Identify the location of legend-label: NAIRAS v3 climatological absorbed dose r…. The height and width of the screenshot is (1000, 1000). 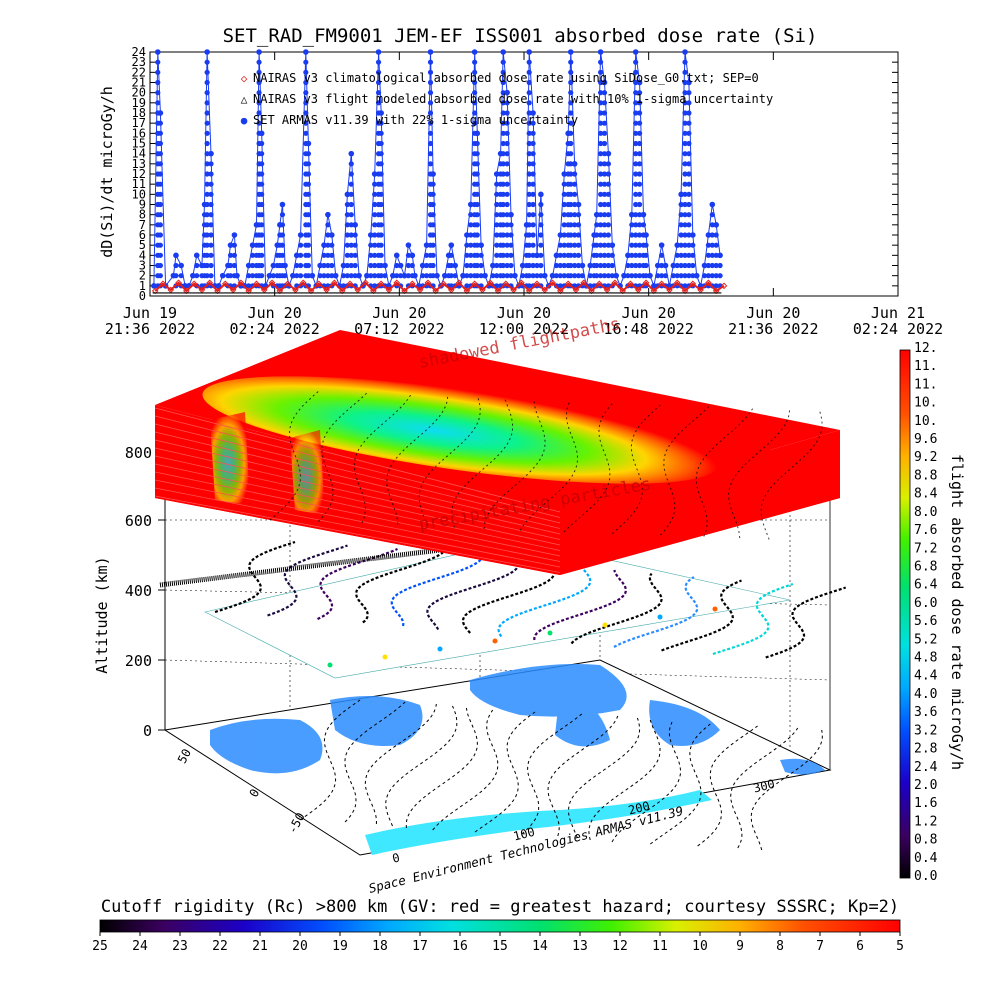
(506, 78).